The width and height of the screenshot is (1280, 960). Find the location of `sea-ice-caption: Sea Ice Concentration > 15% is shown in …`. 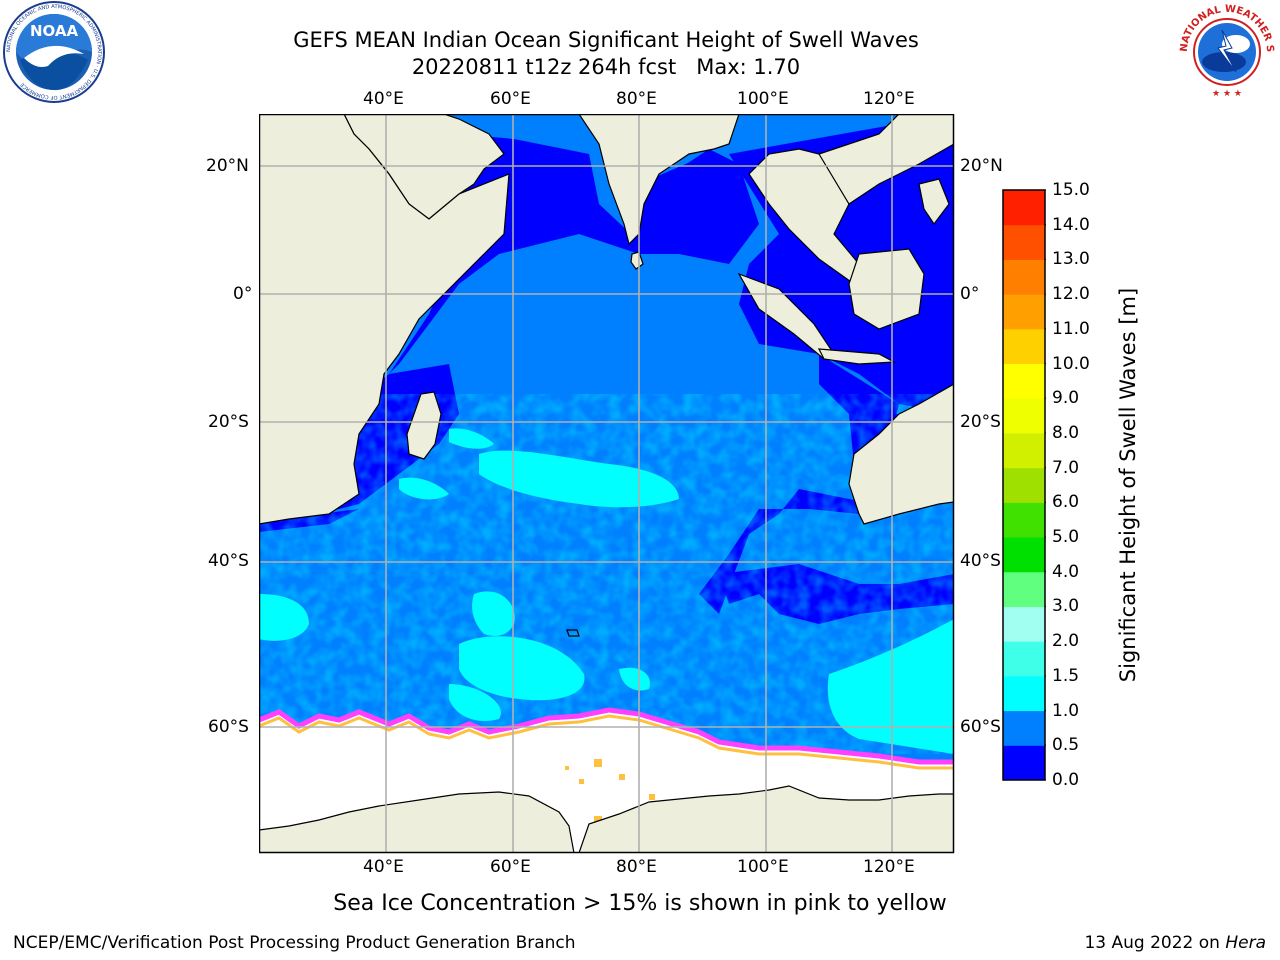

sea-ice-caption: Sea Ice Concentration > 15% is shown in … is located at coordinates (640, 903).